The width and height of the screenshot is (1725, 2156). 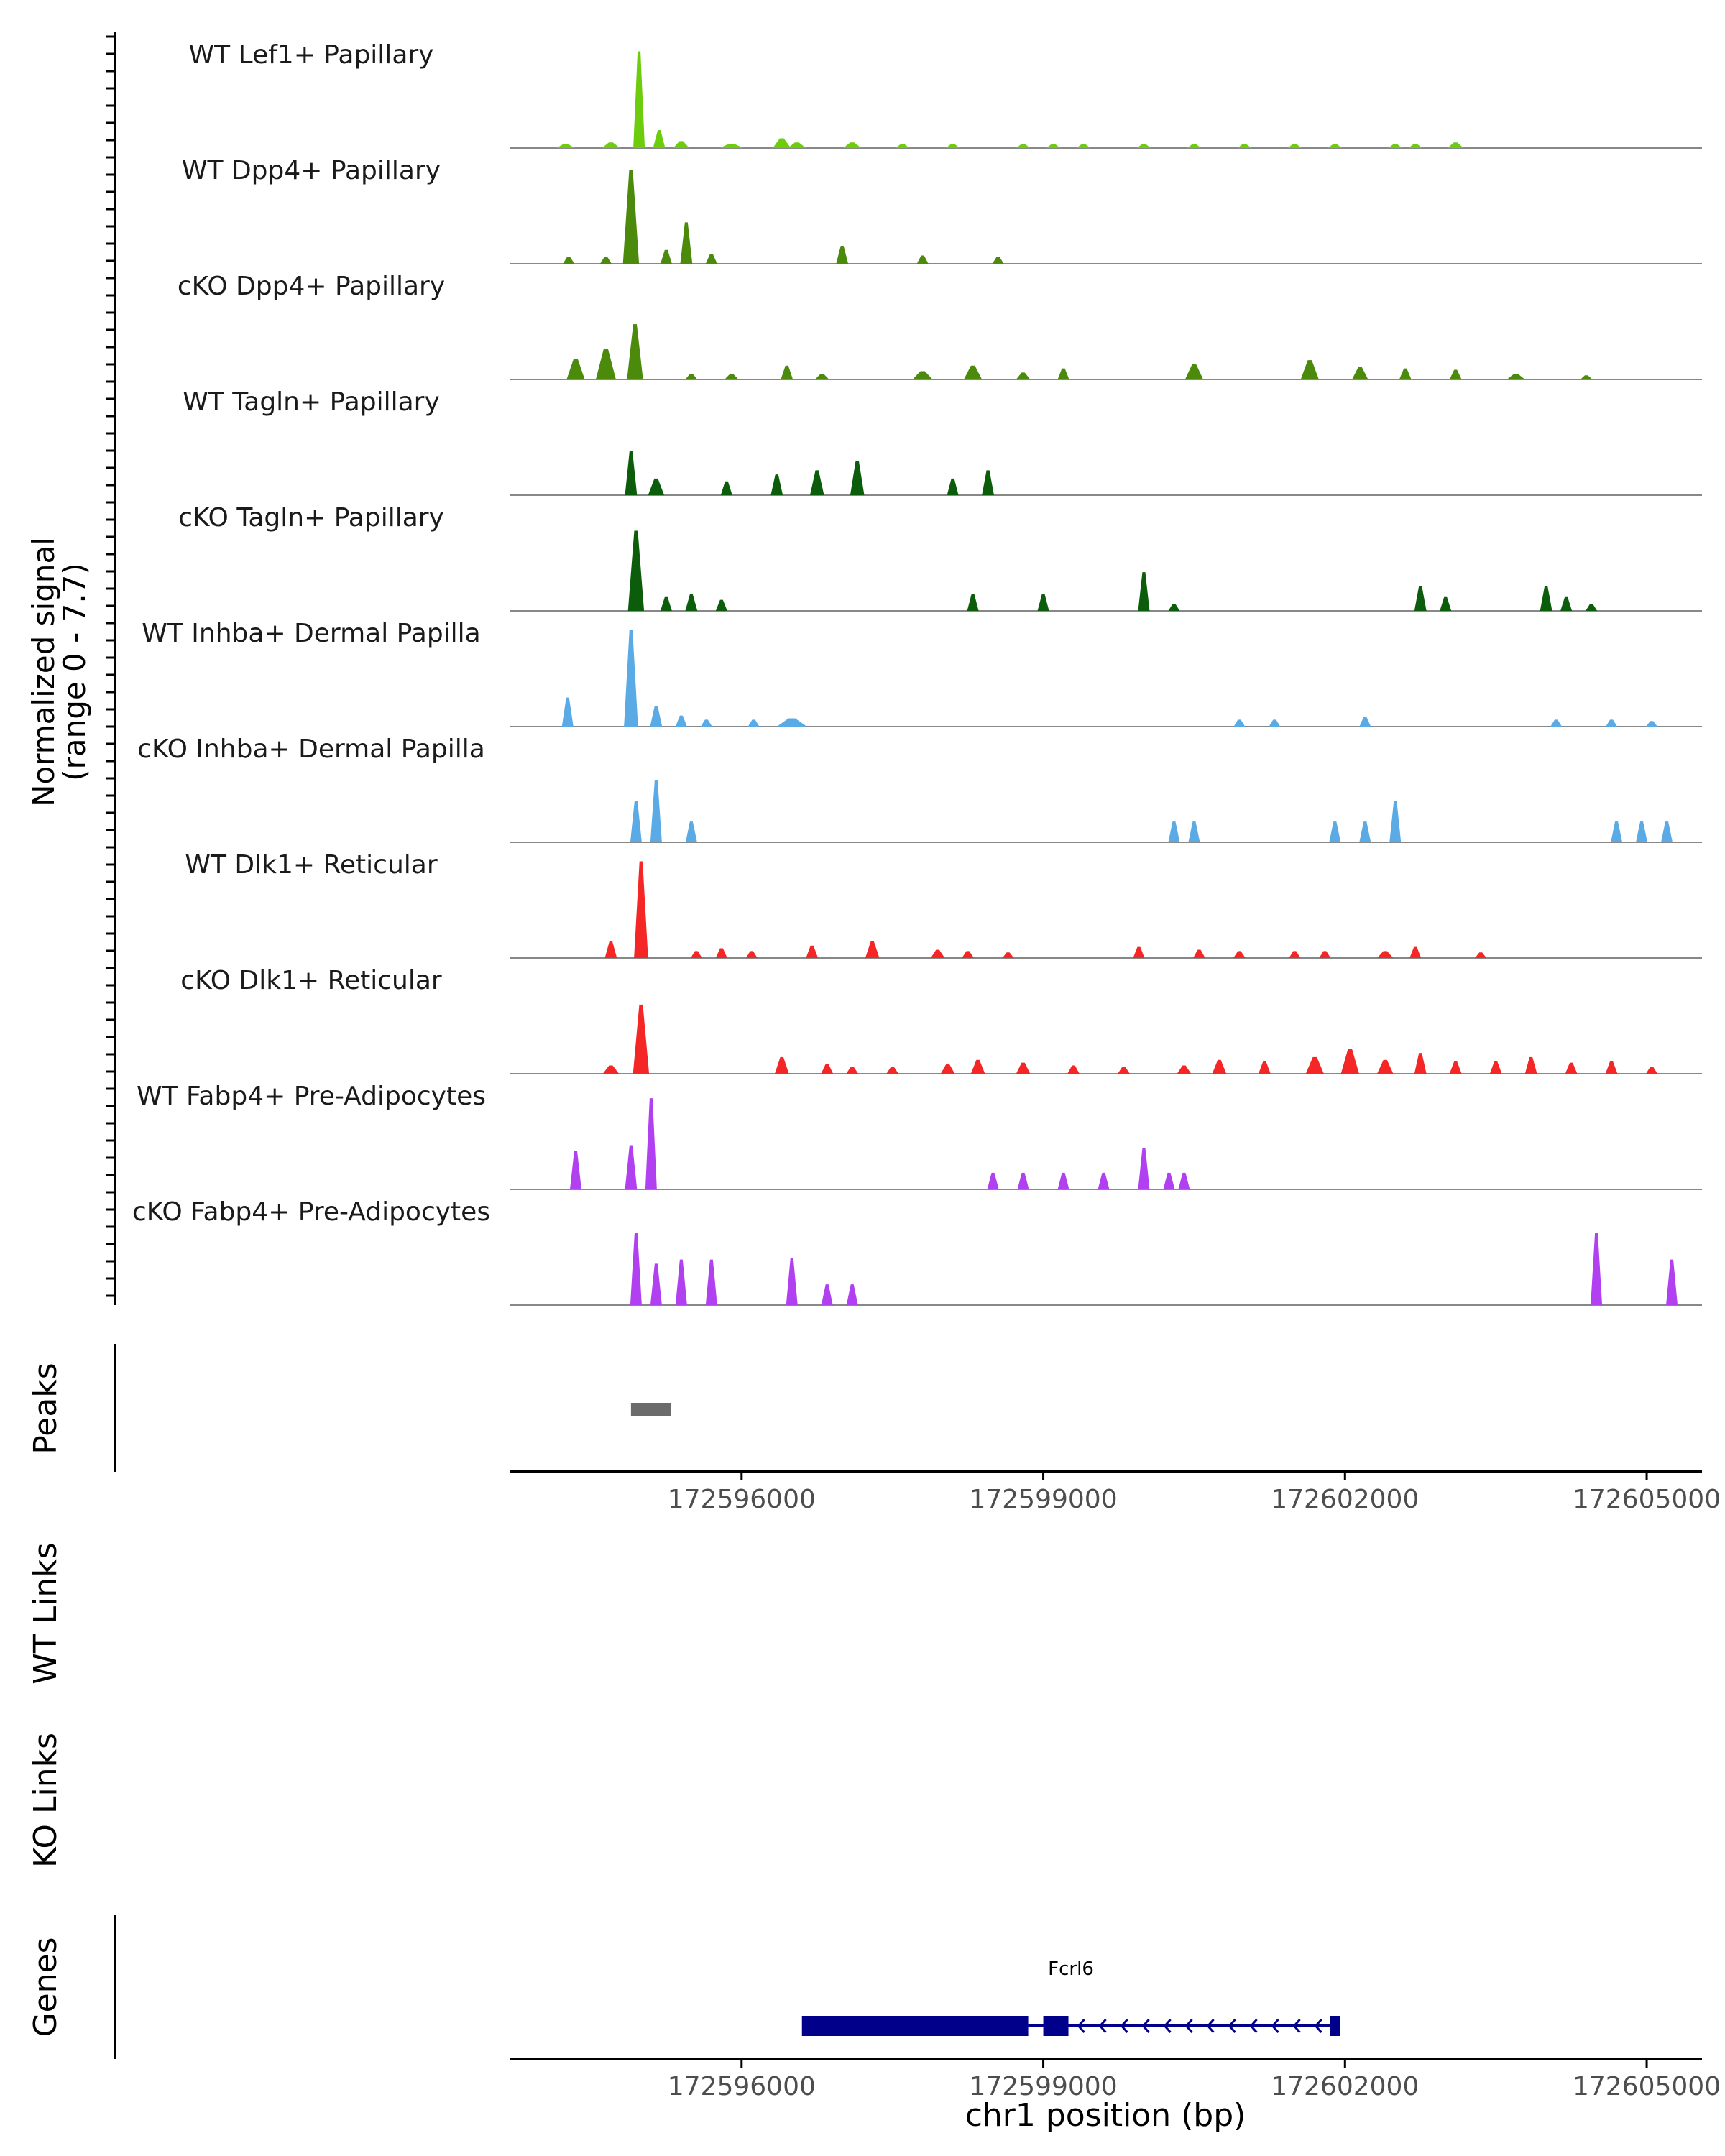 I want to click on peaks-track, so click(x=650, y=1409).